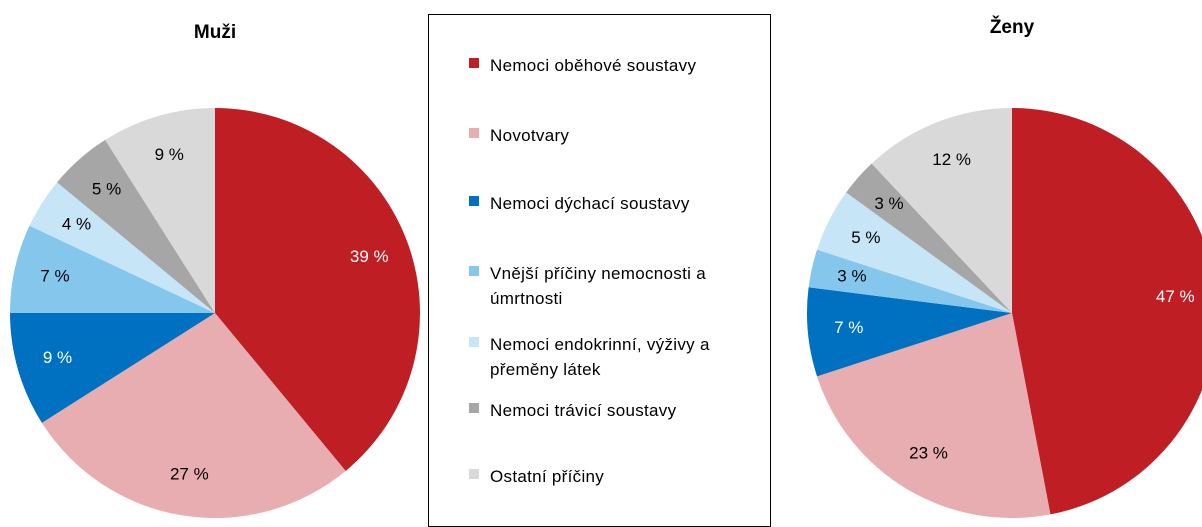  What do you see at coordinates (530, 135) in the screenshot?
I see `legend-label: Novotvary` at bounding box center [530, 135].